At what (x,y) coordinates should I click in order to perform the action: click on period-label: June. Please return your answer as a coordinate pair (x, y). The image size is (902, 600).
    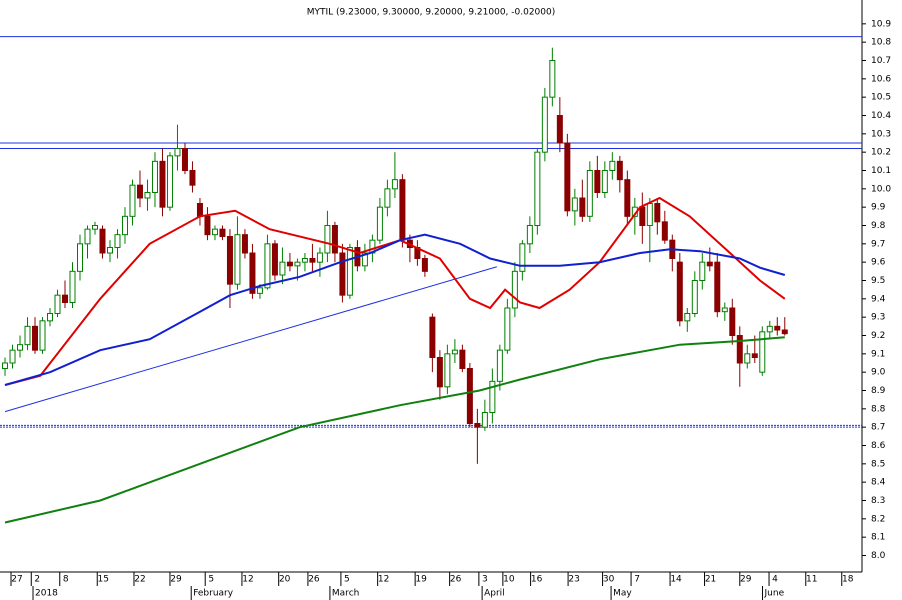
    Looking at the image, I should click on (774, 594).